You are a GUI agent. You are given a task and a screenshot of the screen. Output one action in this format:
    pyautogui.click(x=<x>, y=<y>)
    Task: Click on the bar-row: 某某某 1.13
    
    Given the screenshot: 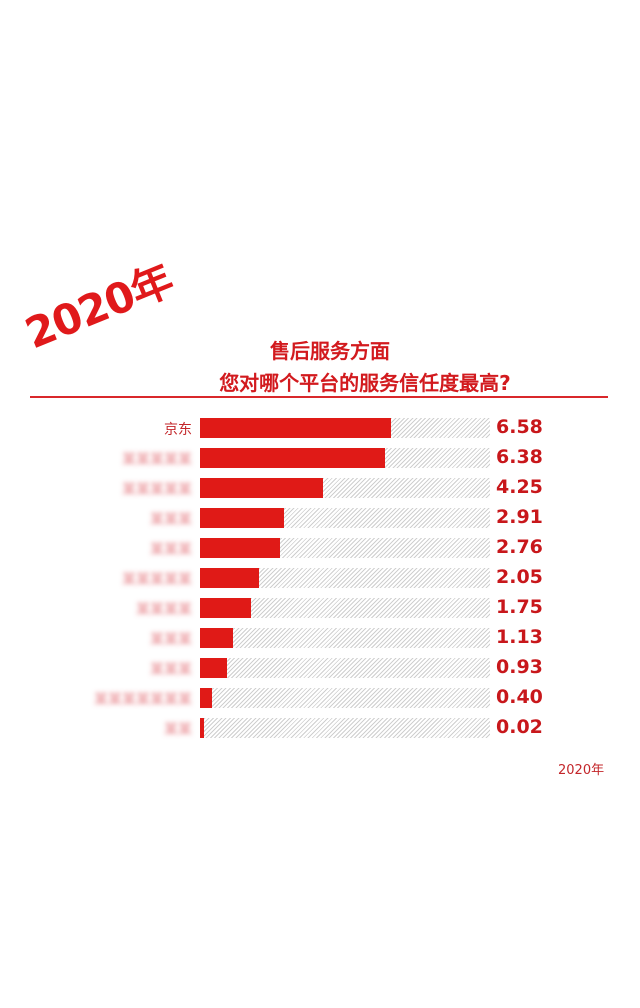 What is the action you would take?
    pyautogui.click(x=320, y=639)
    